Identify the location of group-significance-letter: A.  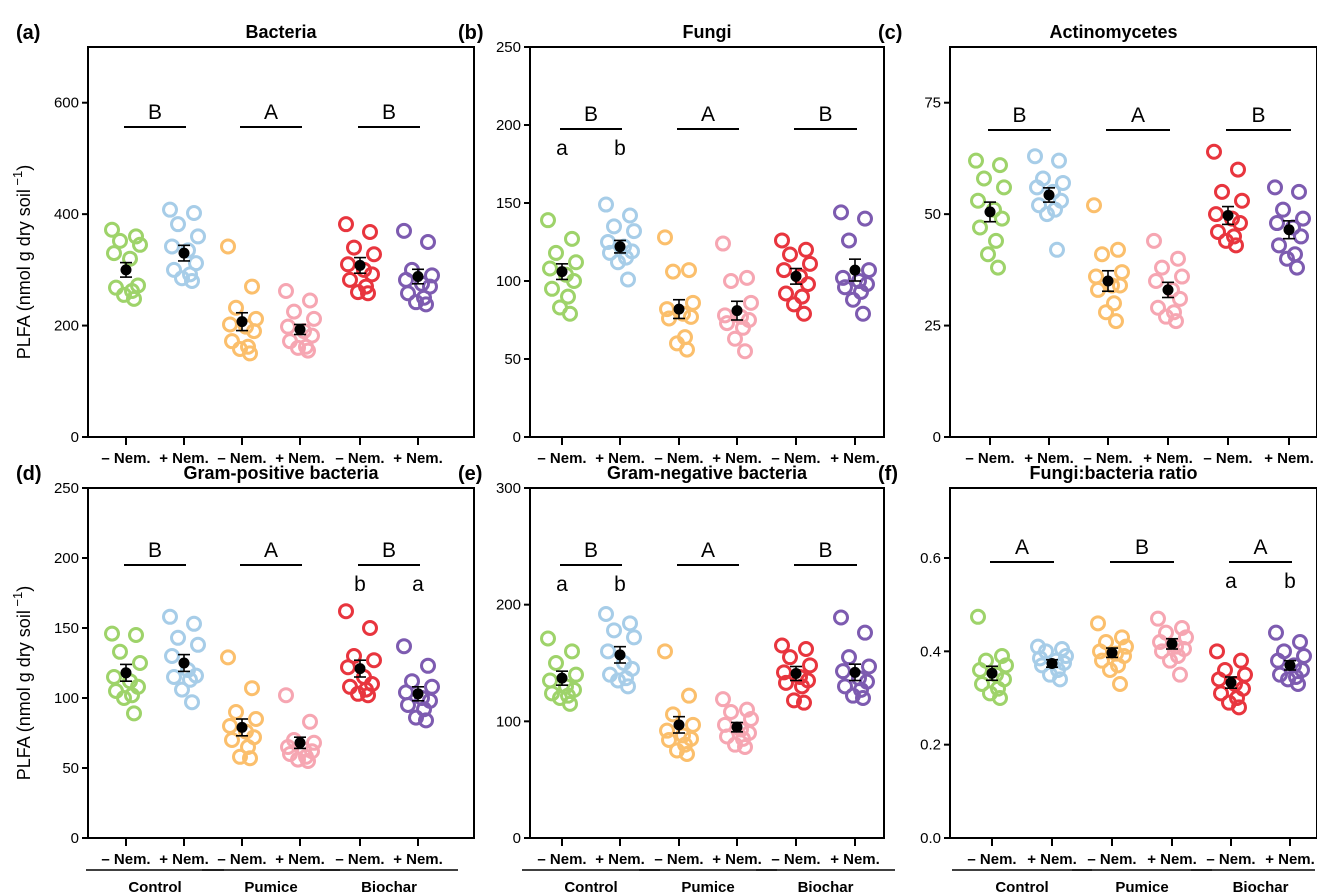
(271, 550).